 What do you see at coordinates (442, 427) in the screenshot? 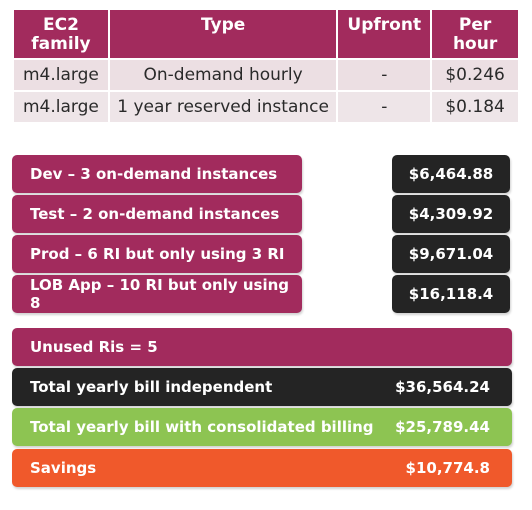
I see `total-consolidated-value: $25,789.44` at bounding box center [442, 427].